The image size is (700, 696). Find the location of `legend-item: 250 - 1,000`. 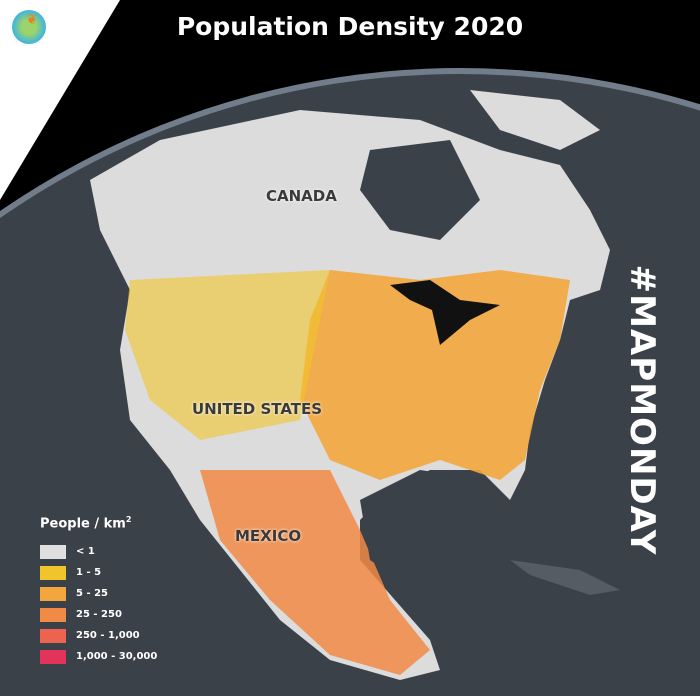

legend-item: 250 - 1,000 is located at coordinates (98, 635).